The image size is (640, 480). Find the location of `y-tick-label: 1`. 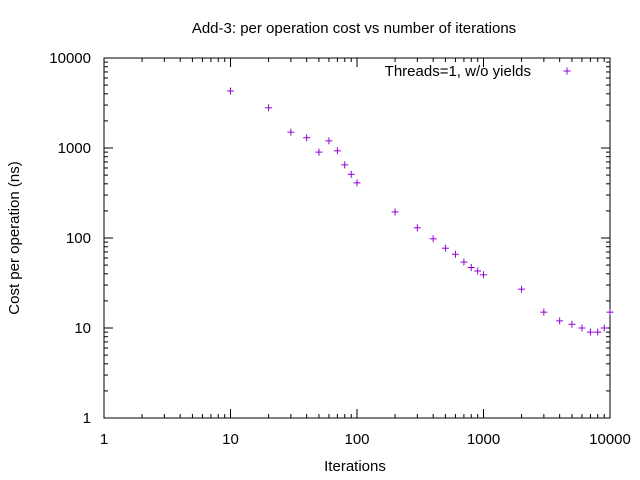

y-tick-label: 1 is located at coordinates (87, 418).